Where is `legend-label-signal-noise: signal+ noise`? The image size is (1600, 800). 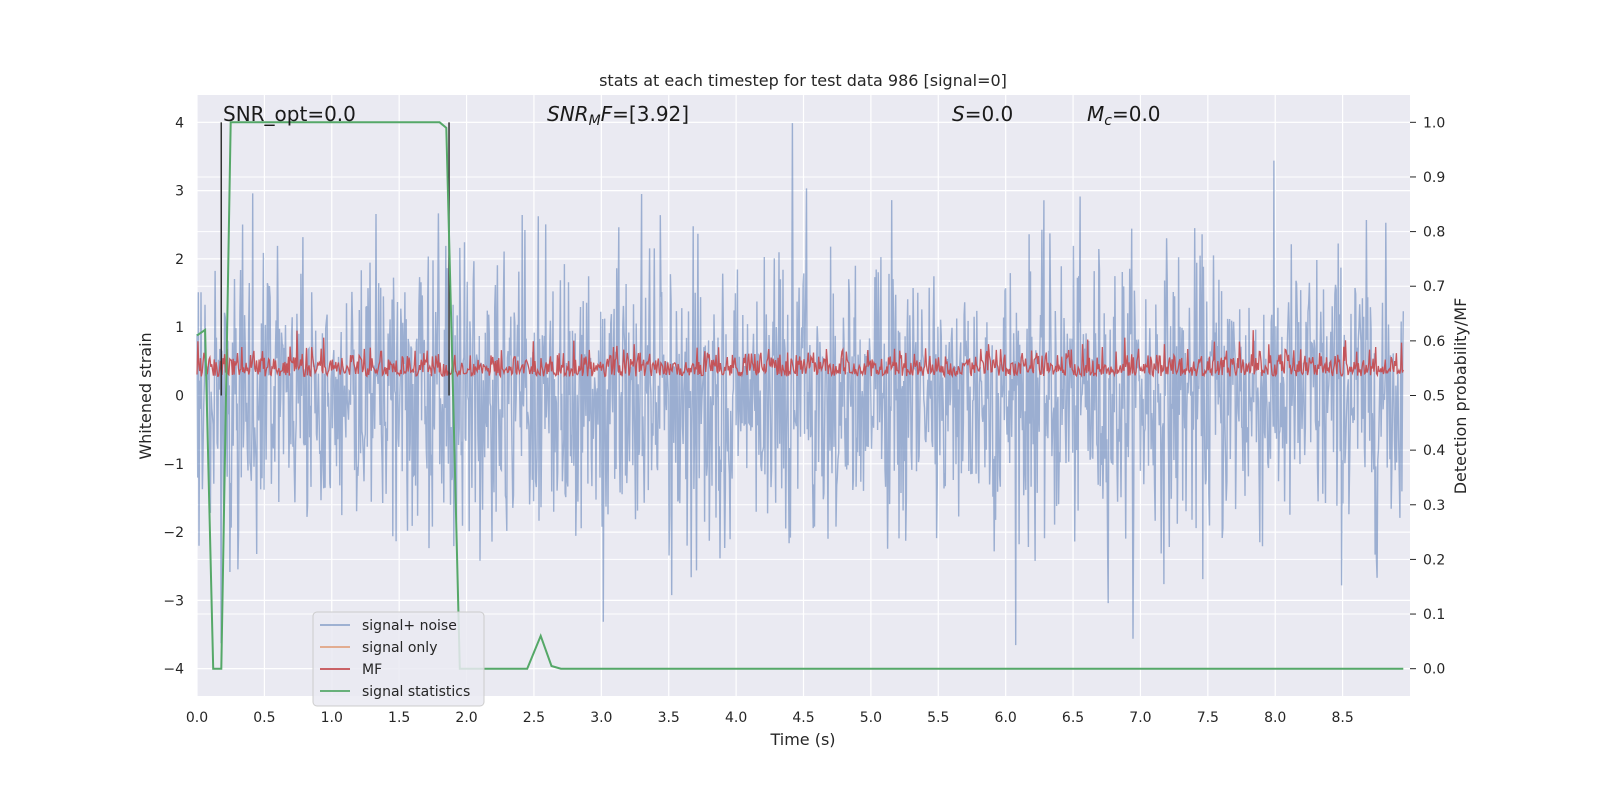
legend-label-signal-noise: signal+ noise is located at coordinates (409, 626).